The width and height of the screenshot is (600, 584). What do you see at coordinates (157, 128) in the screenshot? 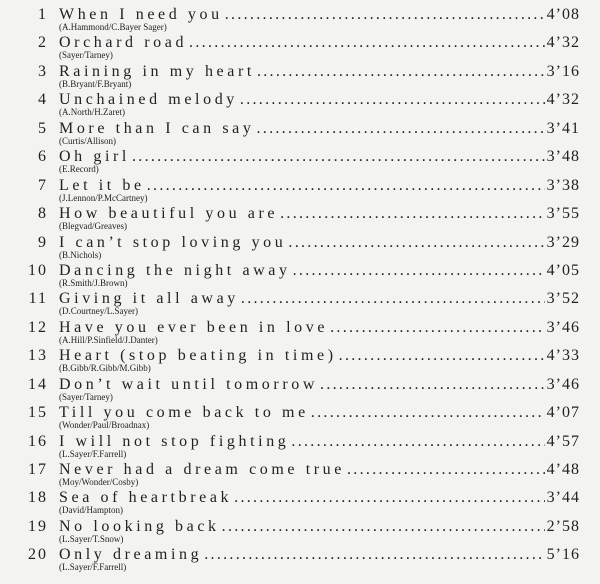
I see `track-title: More than I can say` at bounding box center [157, 128].